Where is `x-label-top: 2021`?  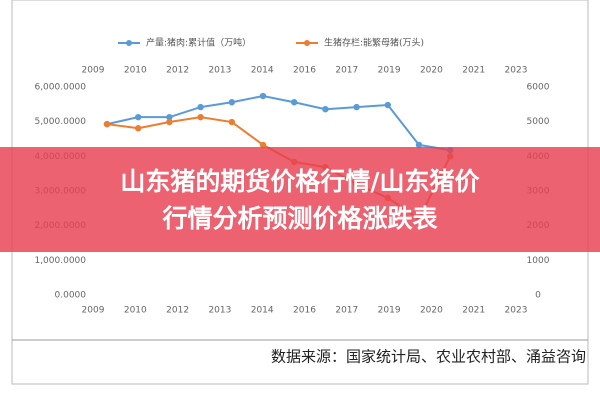 x-label-top: 2021 is located at coordinates (473, 71).